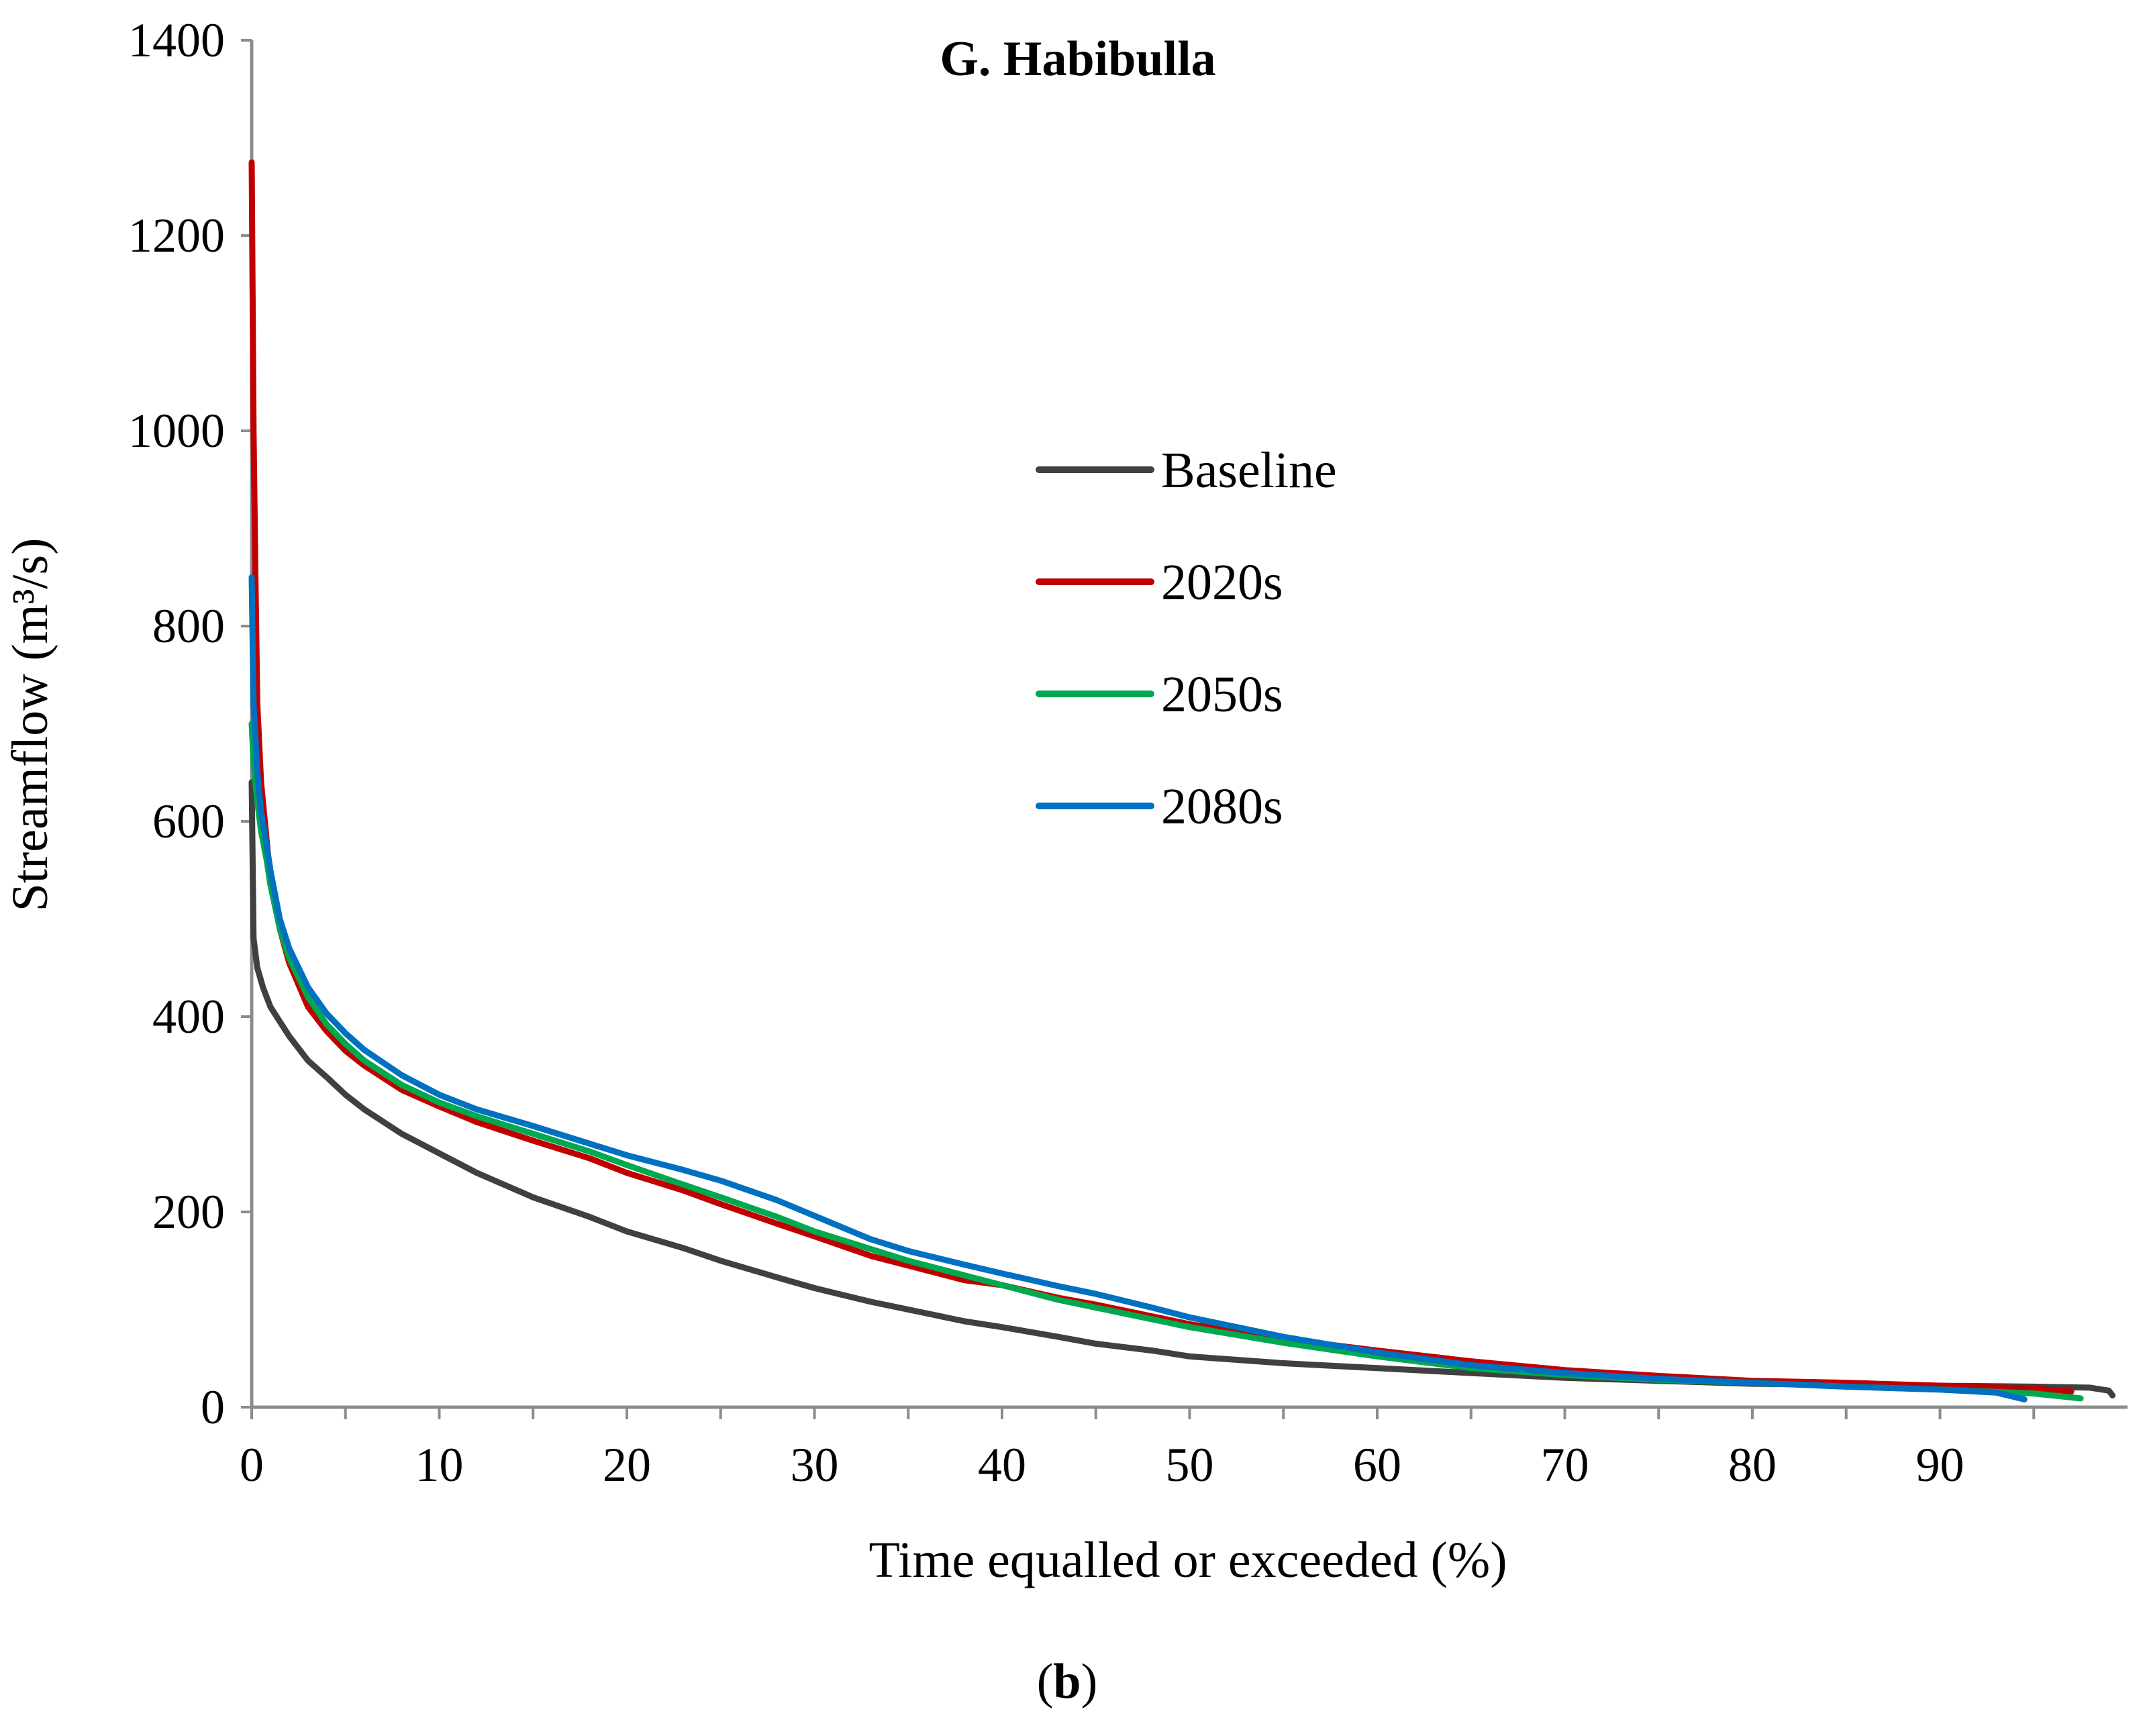  What do you see at coordinates (176, 431) in the screenshot?
I see `y-tick-label: 1000` at bounding box center [176, 431].